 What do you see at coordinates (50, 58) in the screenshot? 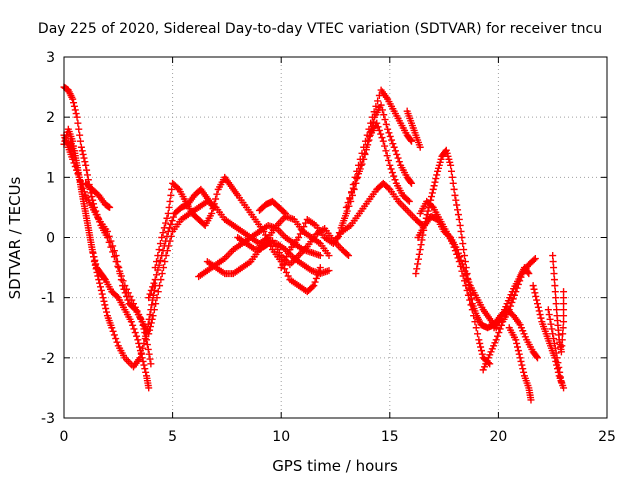
I see `y-tick-label: 3` at bounding box center [50, 58].